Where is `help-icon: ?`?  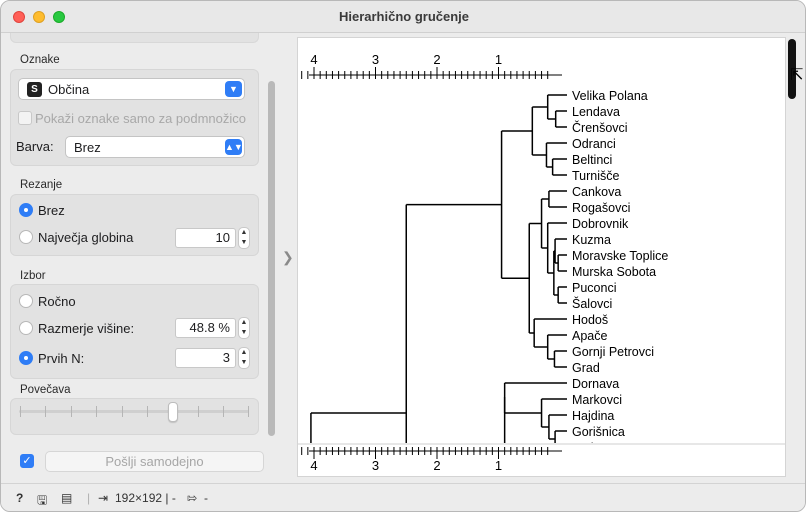 help-icon: ? is located at coordinates (20, 498).